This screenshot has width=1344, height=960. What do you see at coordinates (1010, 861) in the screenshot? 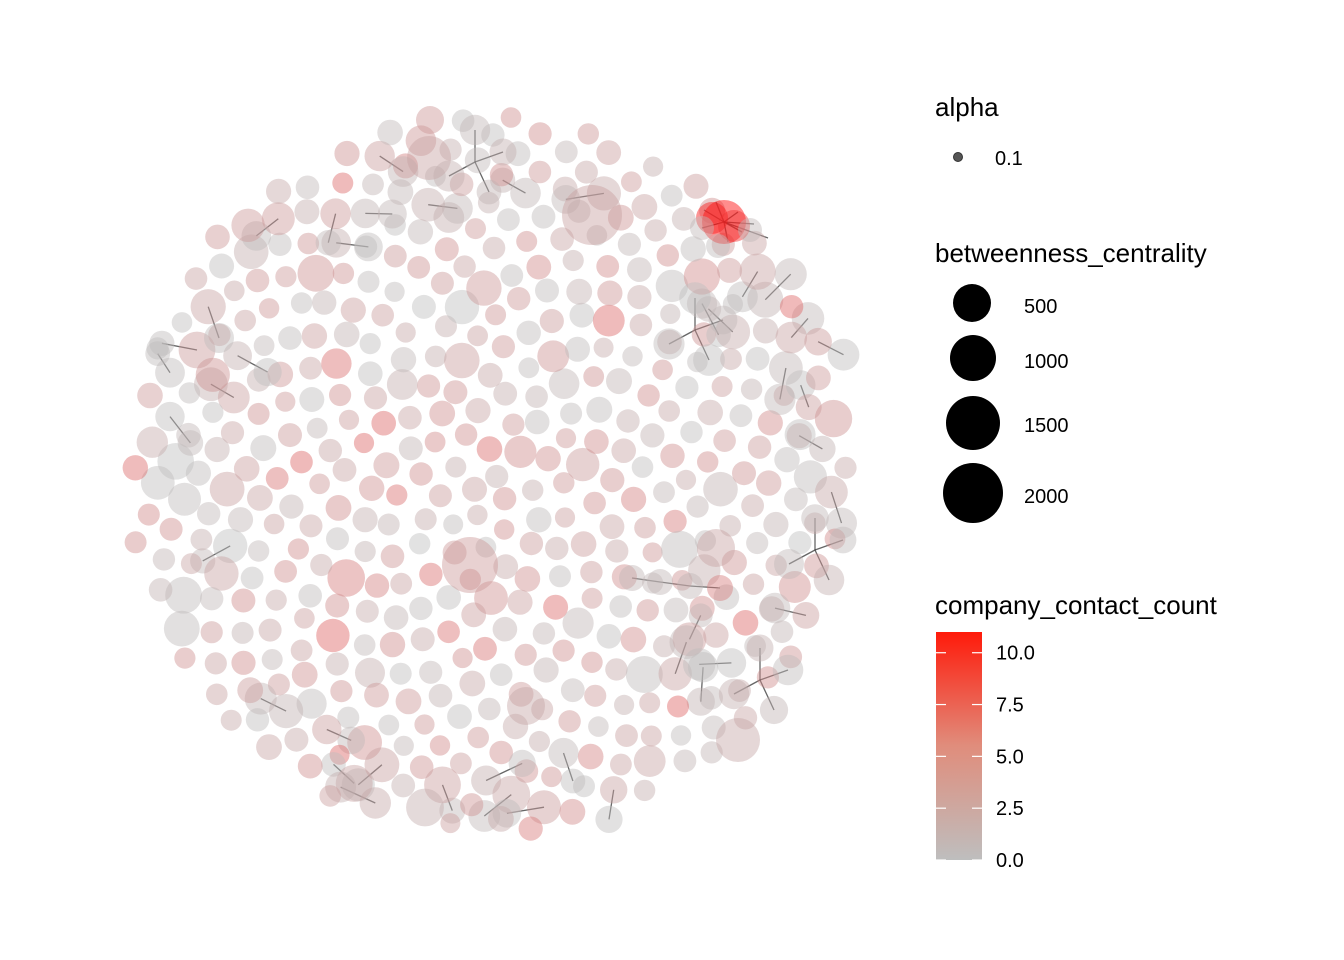
I see `colorbar-tick-label: 0.0` at bounding box center [1010, 861].